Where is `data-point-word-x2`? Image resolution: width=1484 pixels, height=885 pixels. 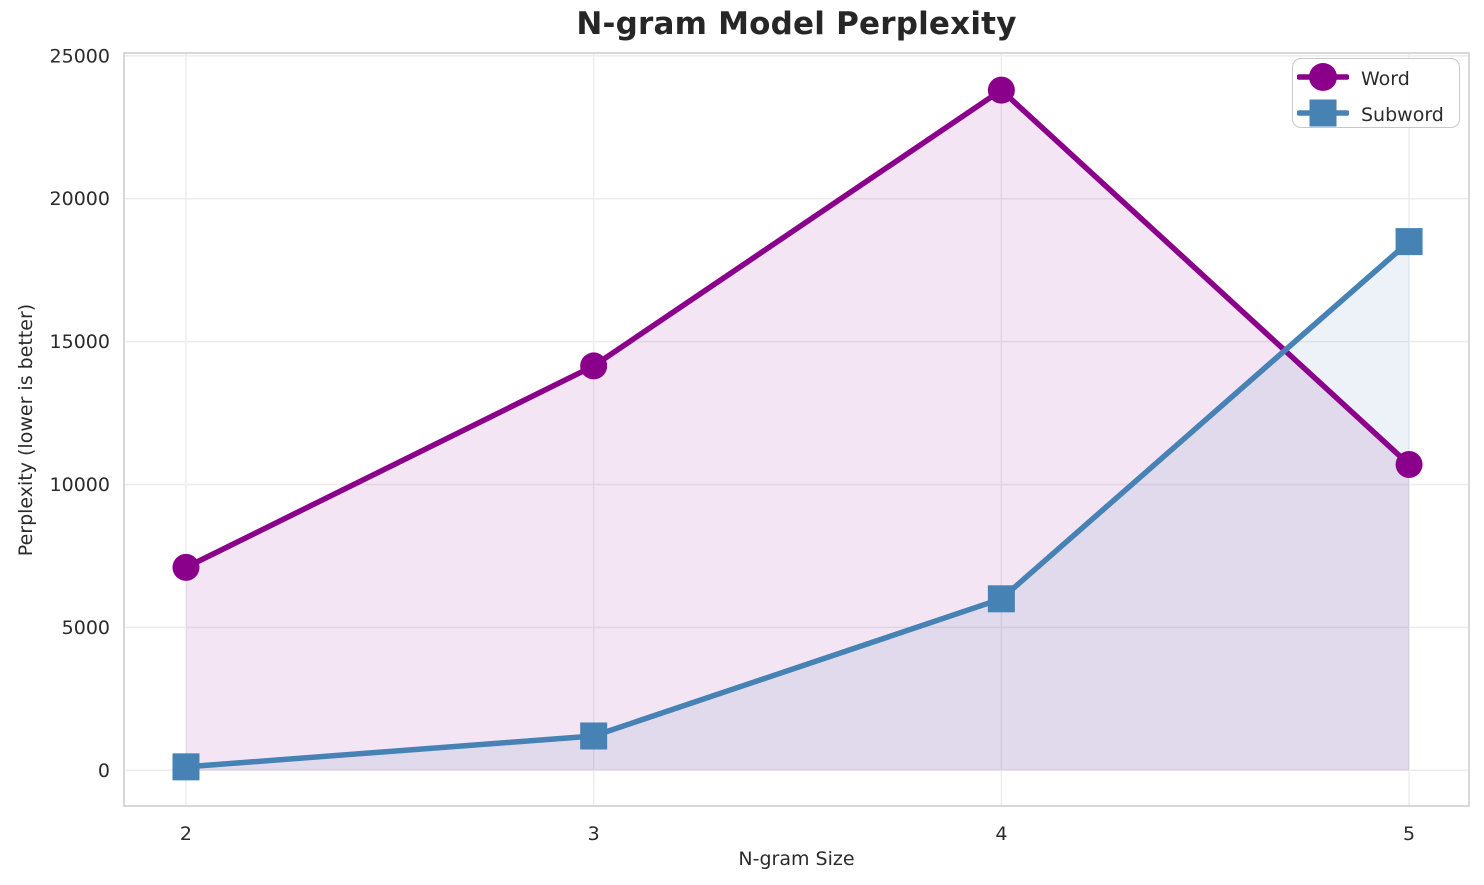 data-point-word-x2 is located at coordinates (186, 567).